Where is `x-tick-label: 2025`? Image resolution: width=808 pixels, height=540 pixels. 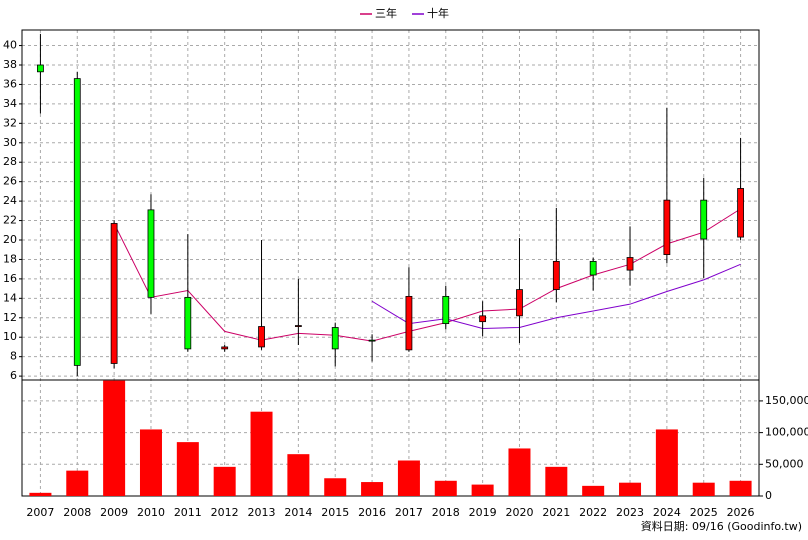 x-tick-label: 2025 is located at coordinates (704, 512).